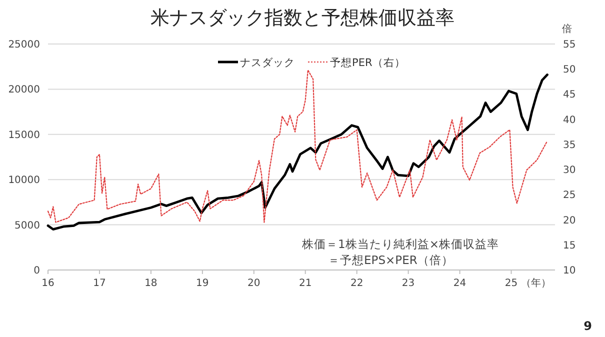  I want to click on y2-tick-label: 20, so click(569, 220).